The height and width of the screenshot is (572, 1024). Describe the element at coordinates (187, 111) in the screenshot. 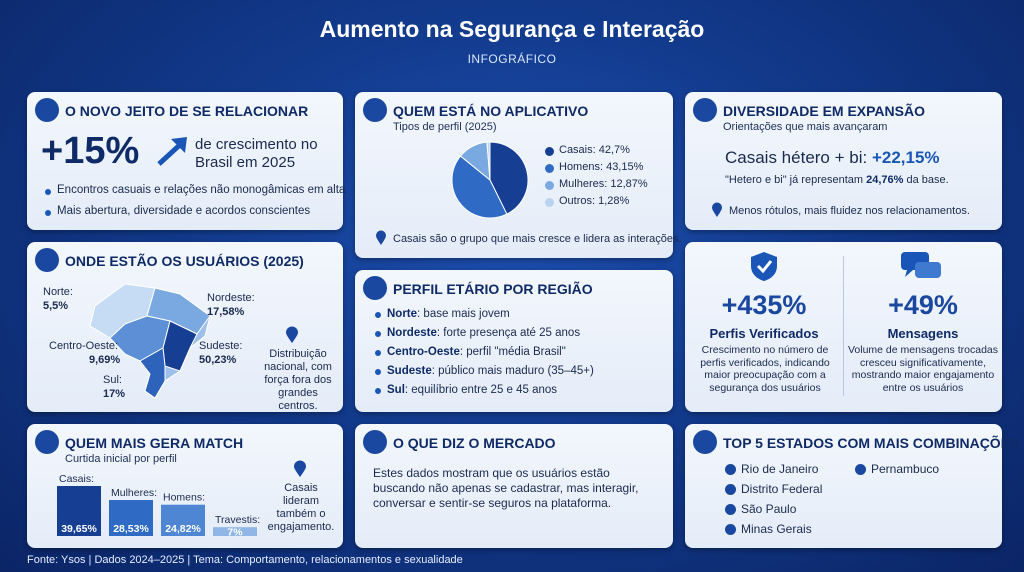

I see `card-title: O NOVO JEITO DE SE RELACIONAR` at that location.